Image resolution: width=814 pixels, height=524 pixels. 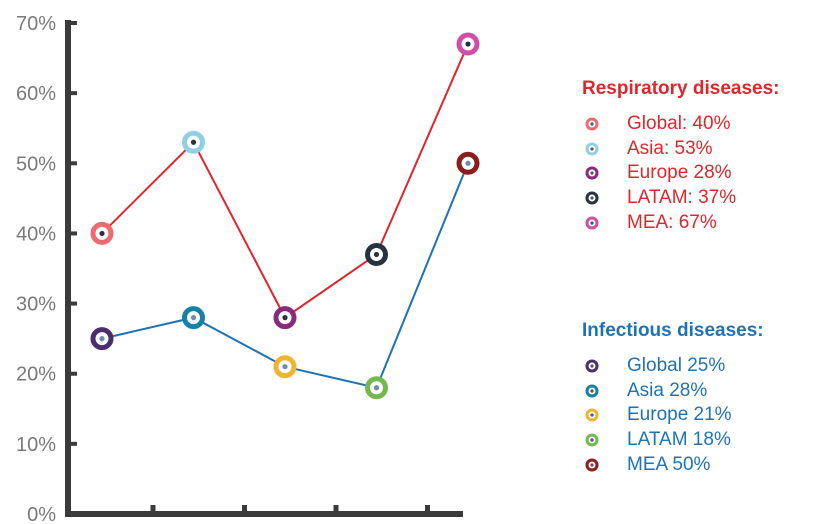 What do you see at coordinates (670, 148) in the screenshot?
I see `legend-label: Asia: 53%` at bounding box center [670, 148].